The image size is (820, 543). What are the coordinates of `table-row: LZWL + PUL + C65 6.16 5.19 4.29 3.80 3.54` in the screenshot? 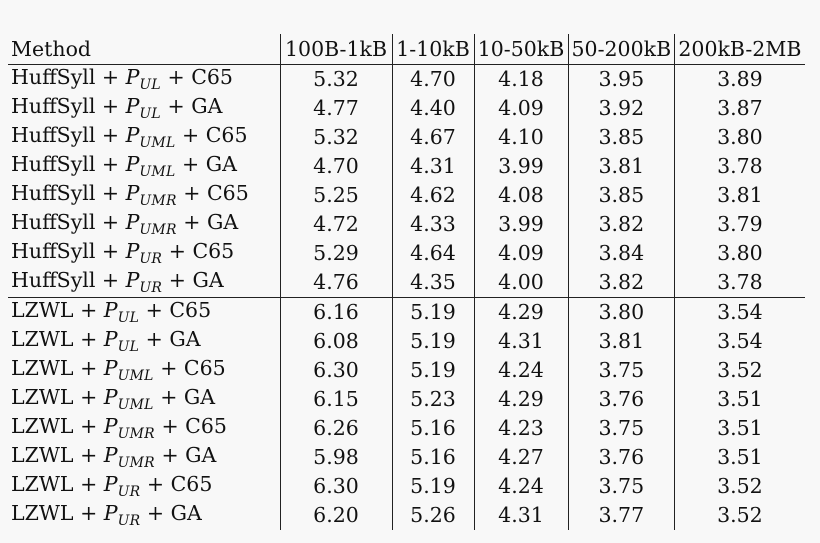 It's located at (406, 312).